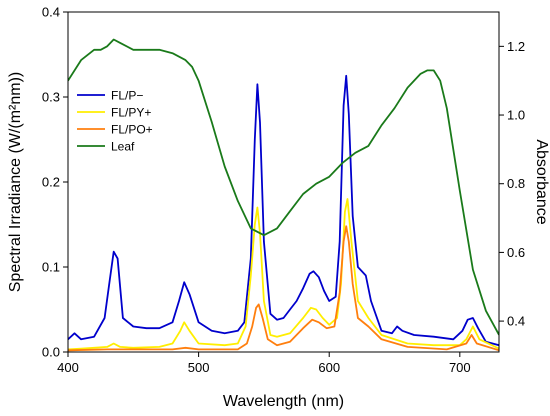  I want to click on x-tick-label-0: 400, so click(68, 367).